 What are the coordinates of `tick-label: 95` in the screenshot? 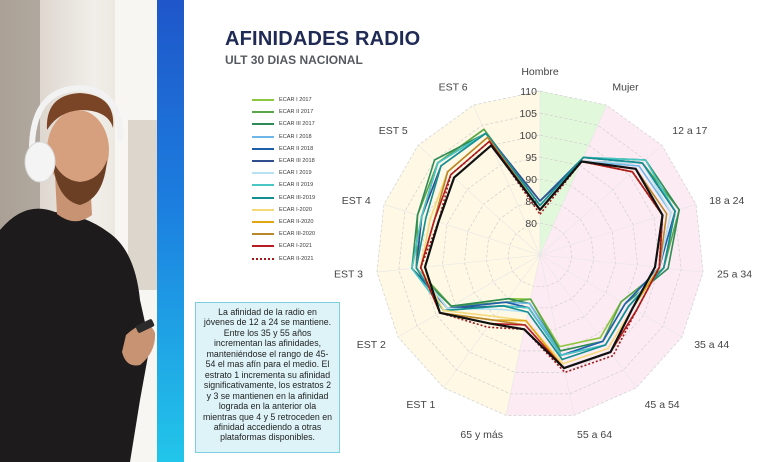 It's located at (531, 158).